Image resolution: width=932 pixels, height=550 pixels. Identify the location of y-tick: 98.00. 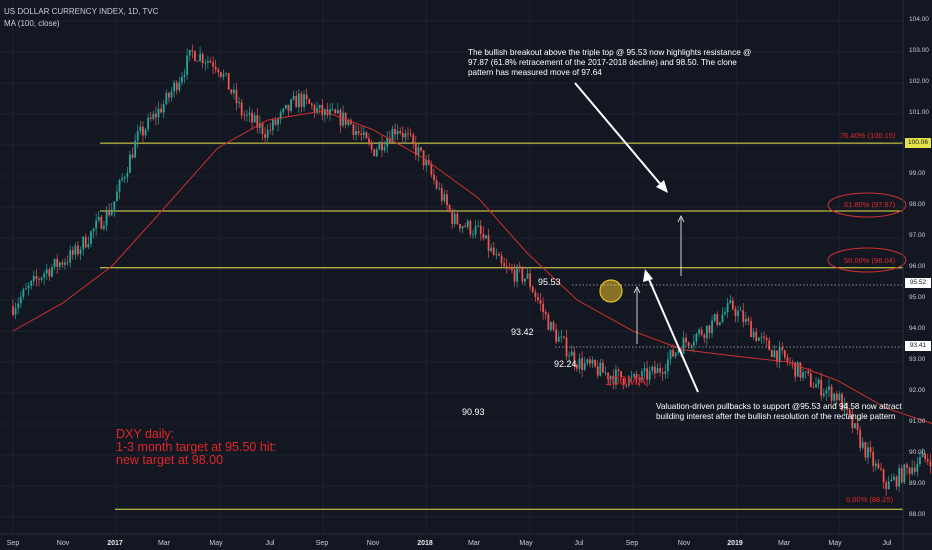
(917, 204).